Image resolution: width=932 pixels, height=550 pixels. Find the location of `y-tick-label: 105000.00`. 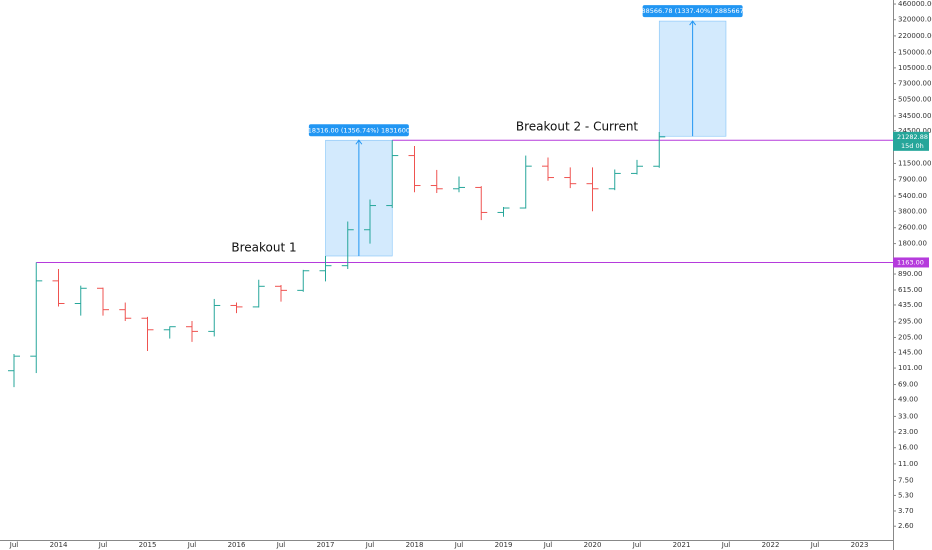

y-tick-label: 105000.00 is located at coordinates (915, 68).